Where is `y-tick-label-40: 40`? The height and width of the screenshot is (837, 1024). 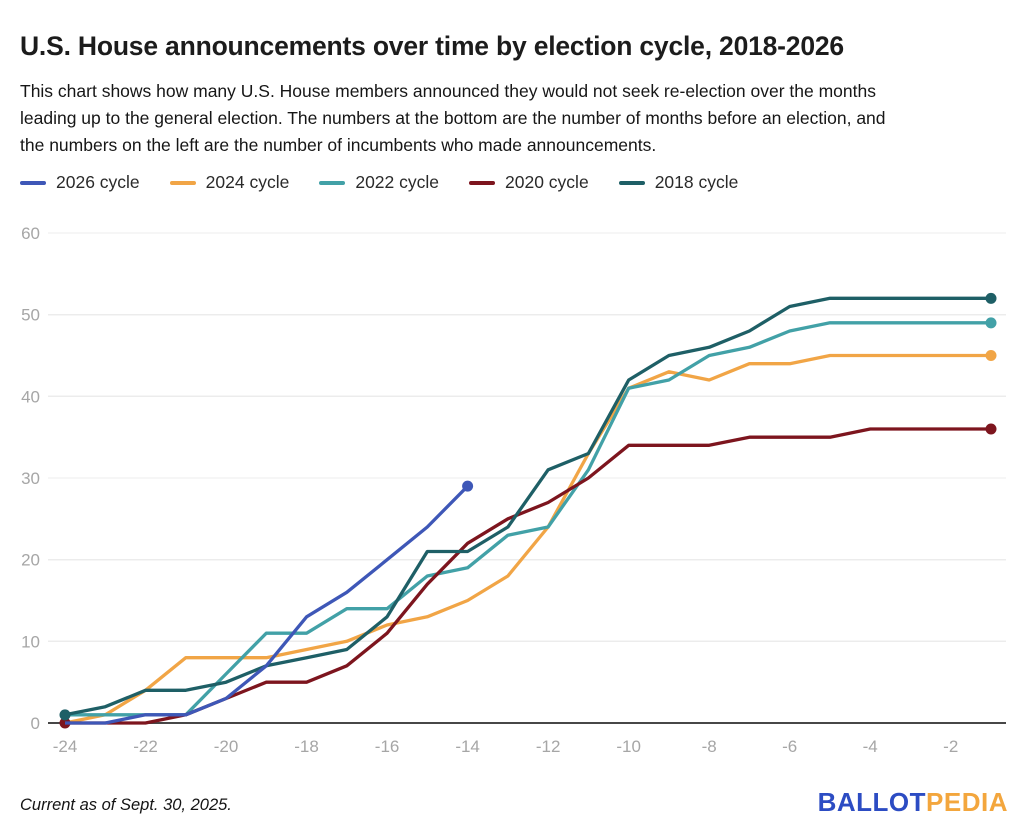
y-tick-label-40: 40 is located at coordinates (30, 396).